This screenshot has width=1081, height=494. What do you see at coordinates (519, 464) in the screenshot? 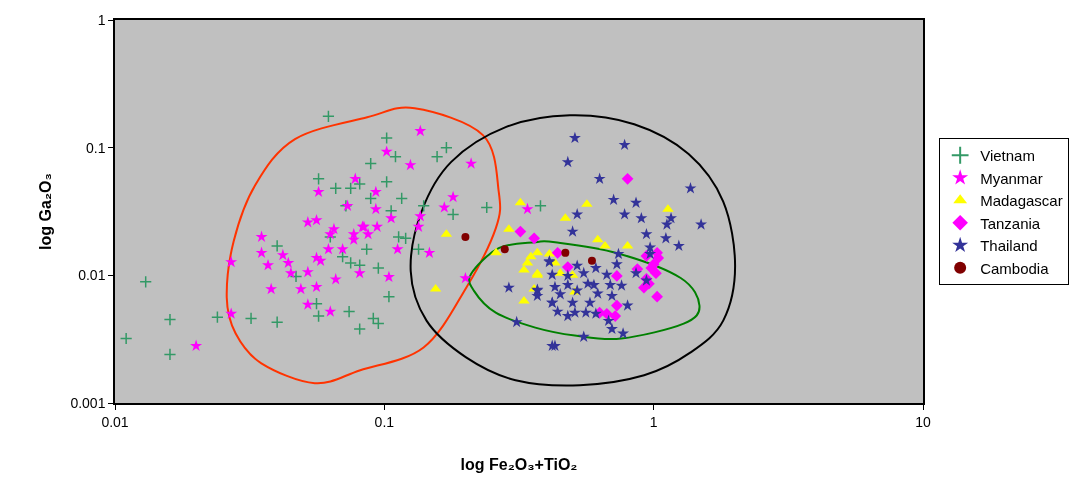
I see `x-axis-title: log Fe₂O₃+TiO₂` at bounding box center [519, 464].